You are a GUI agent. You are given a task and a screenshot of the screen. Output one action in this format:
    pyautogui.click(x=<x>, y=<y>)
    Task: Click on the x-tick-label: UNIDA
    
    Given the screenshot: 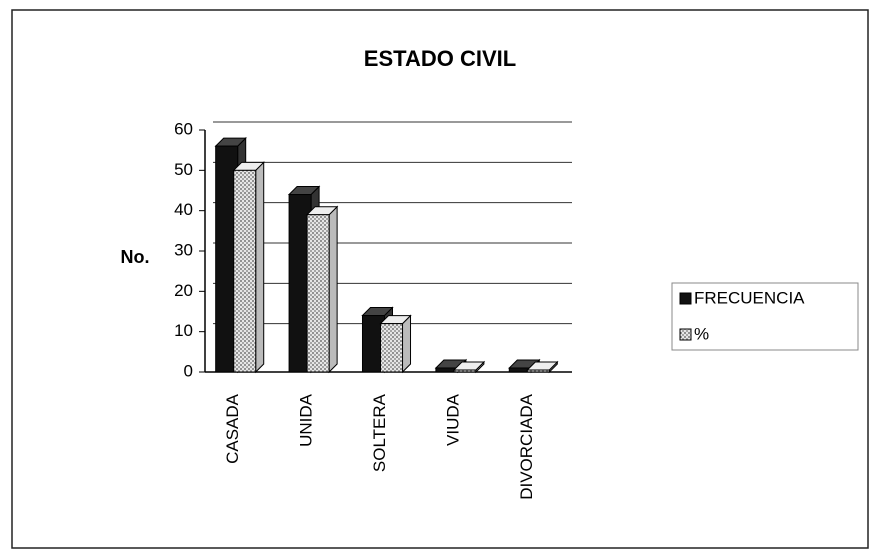 What is the action you would take?
    pyautogui.click(x=306, y=420)
    